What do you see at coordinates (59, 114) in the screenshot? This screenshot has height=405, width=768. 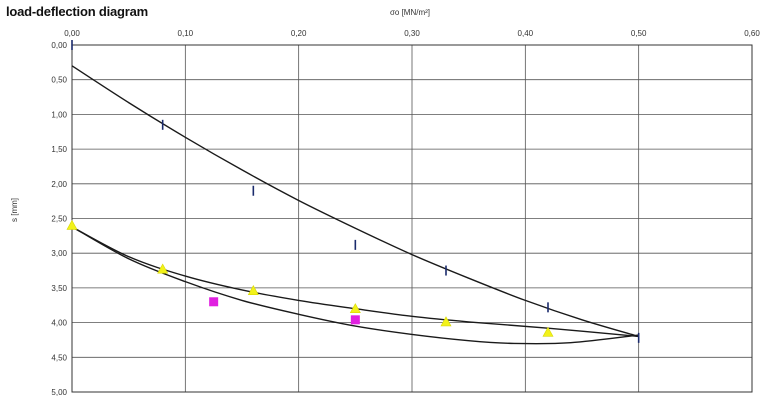 I see `y-tick-label: 1,00` at bounding box center [59, 114].